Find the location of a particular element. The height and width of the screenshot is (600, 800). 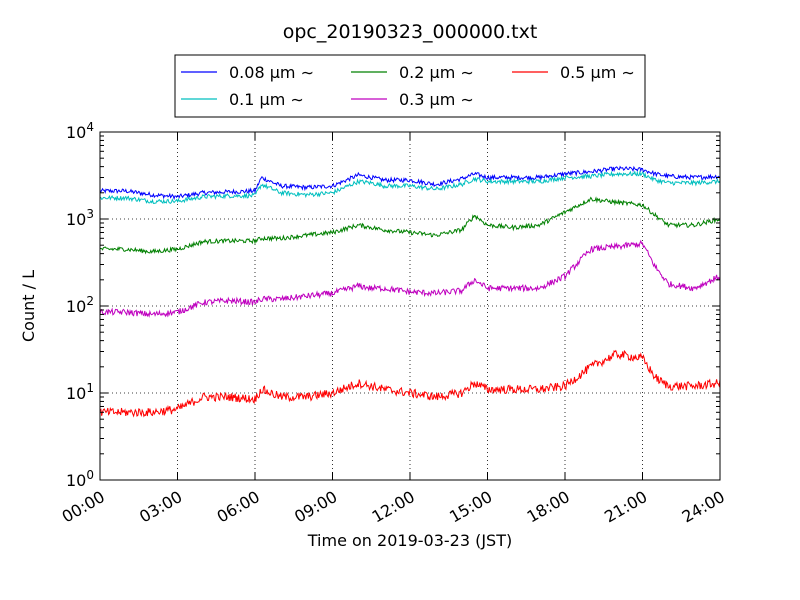

y-tick-label: 10³ is located at coordinates (80, 218).